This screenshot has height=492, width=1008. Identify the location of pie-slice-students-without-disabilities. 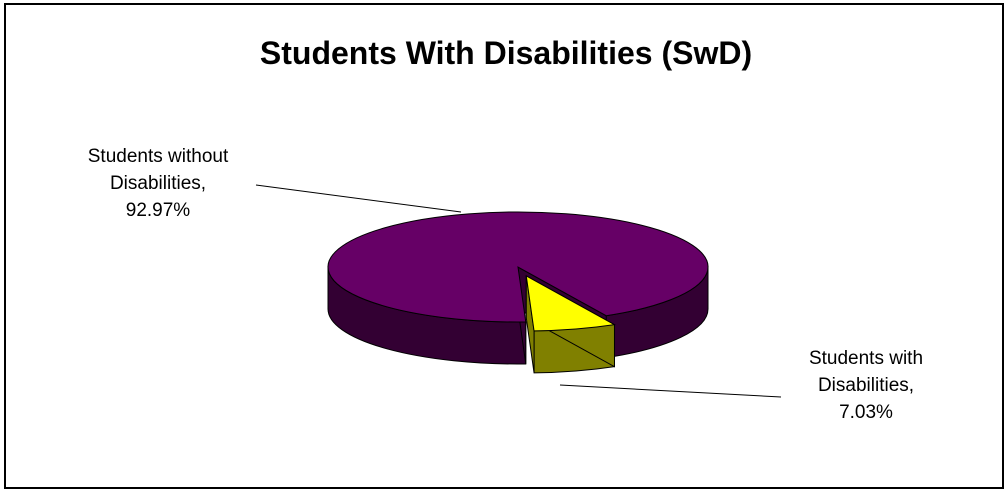
(518, 267).